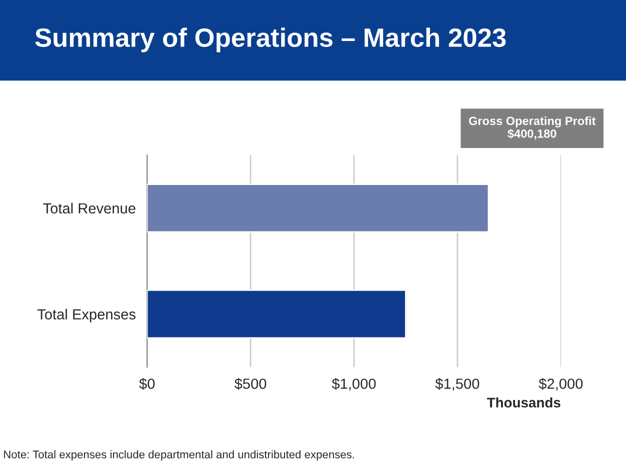  What do you see at coordinates (89, 208) in the screenshot?
I see `y-tick-label: Total Revenue` at bounding box center [89, 208].